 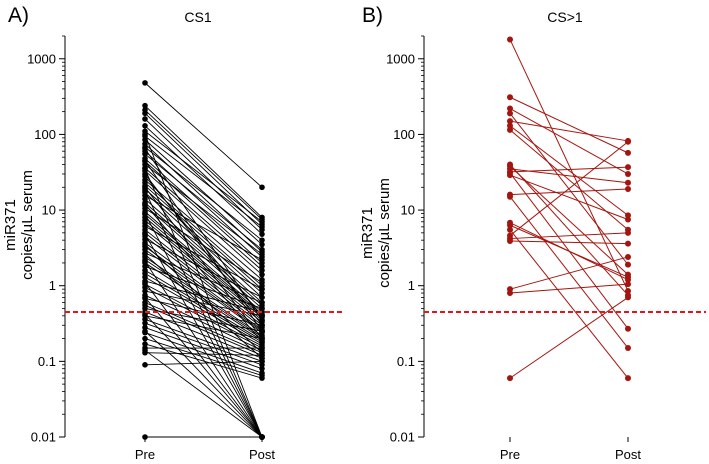 What do you see at coordinates (18, 15) in the screenshot?
I see `panel-a-label: A)` at bounding box center [18, 15].